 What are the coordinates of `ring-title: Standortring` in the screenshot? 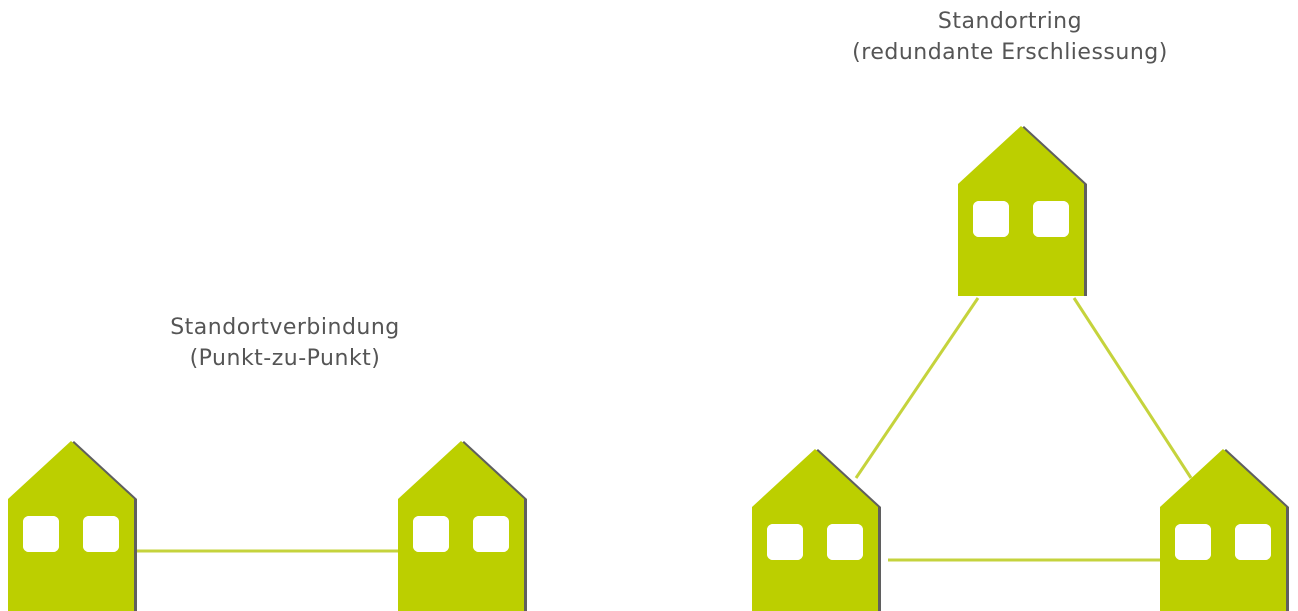 It's located at (1010, 21).